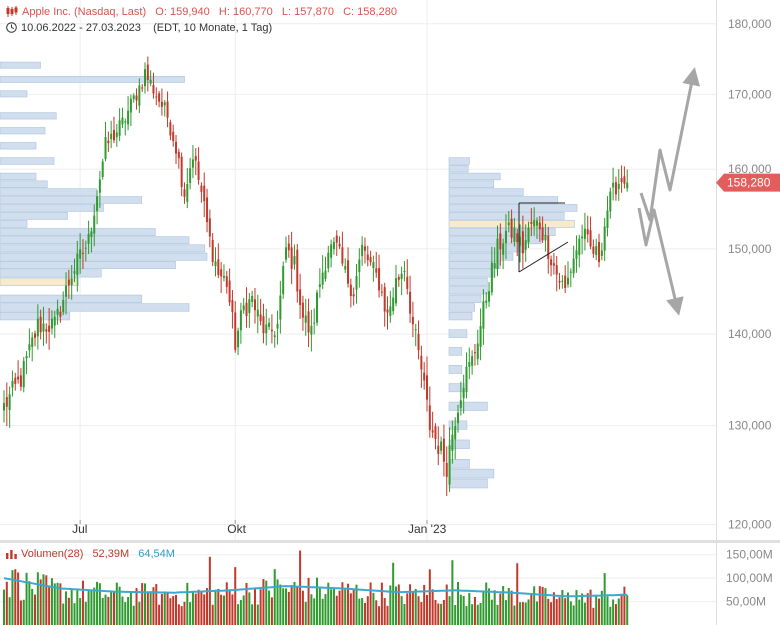 The image size is (780, 625). I want to click on volume-panel, so click(358, 587).